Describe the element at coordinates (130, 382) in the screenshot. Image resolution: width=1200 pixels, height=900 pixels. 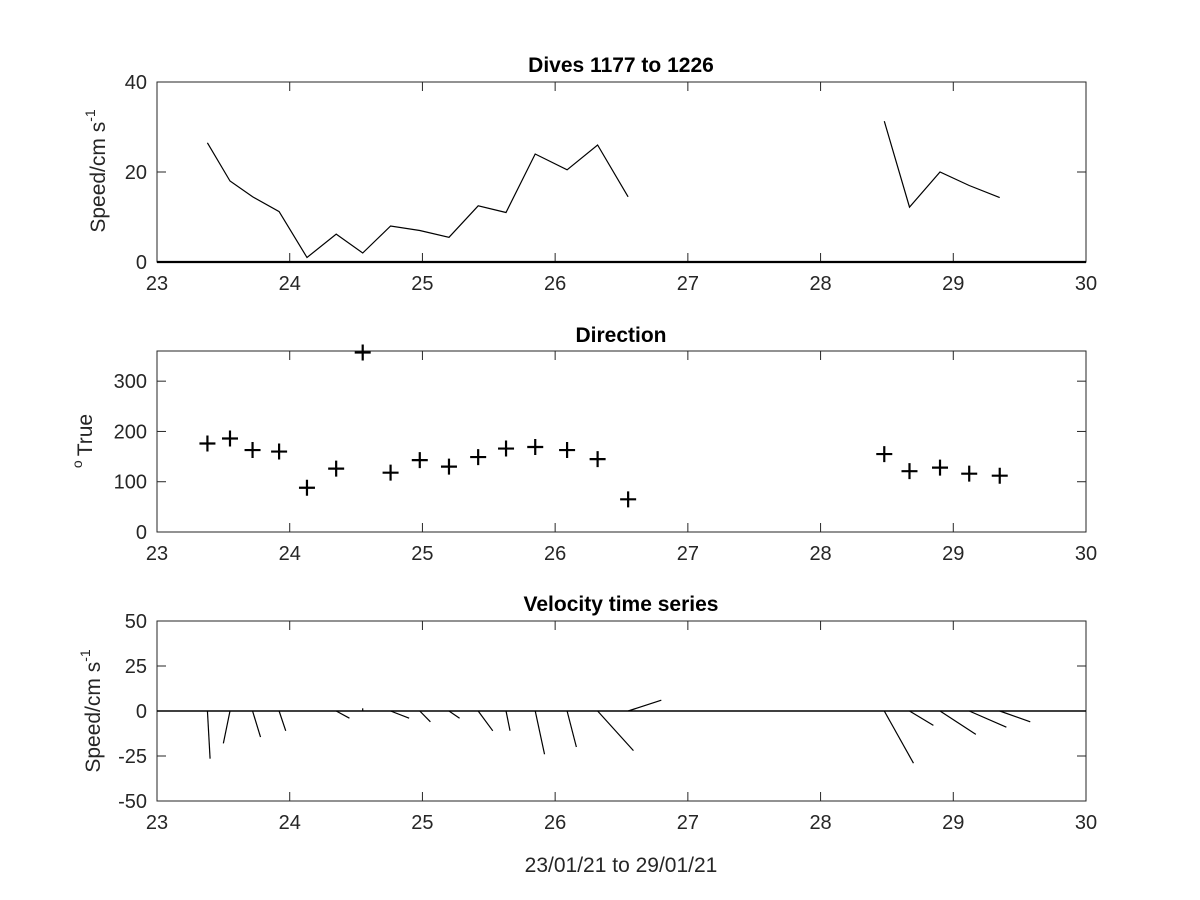
I see `direction-y-tick-label: 300` at that location.